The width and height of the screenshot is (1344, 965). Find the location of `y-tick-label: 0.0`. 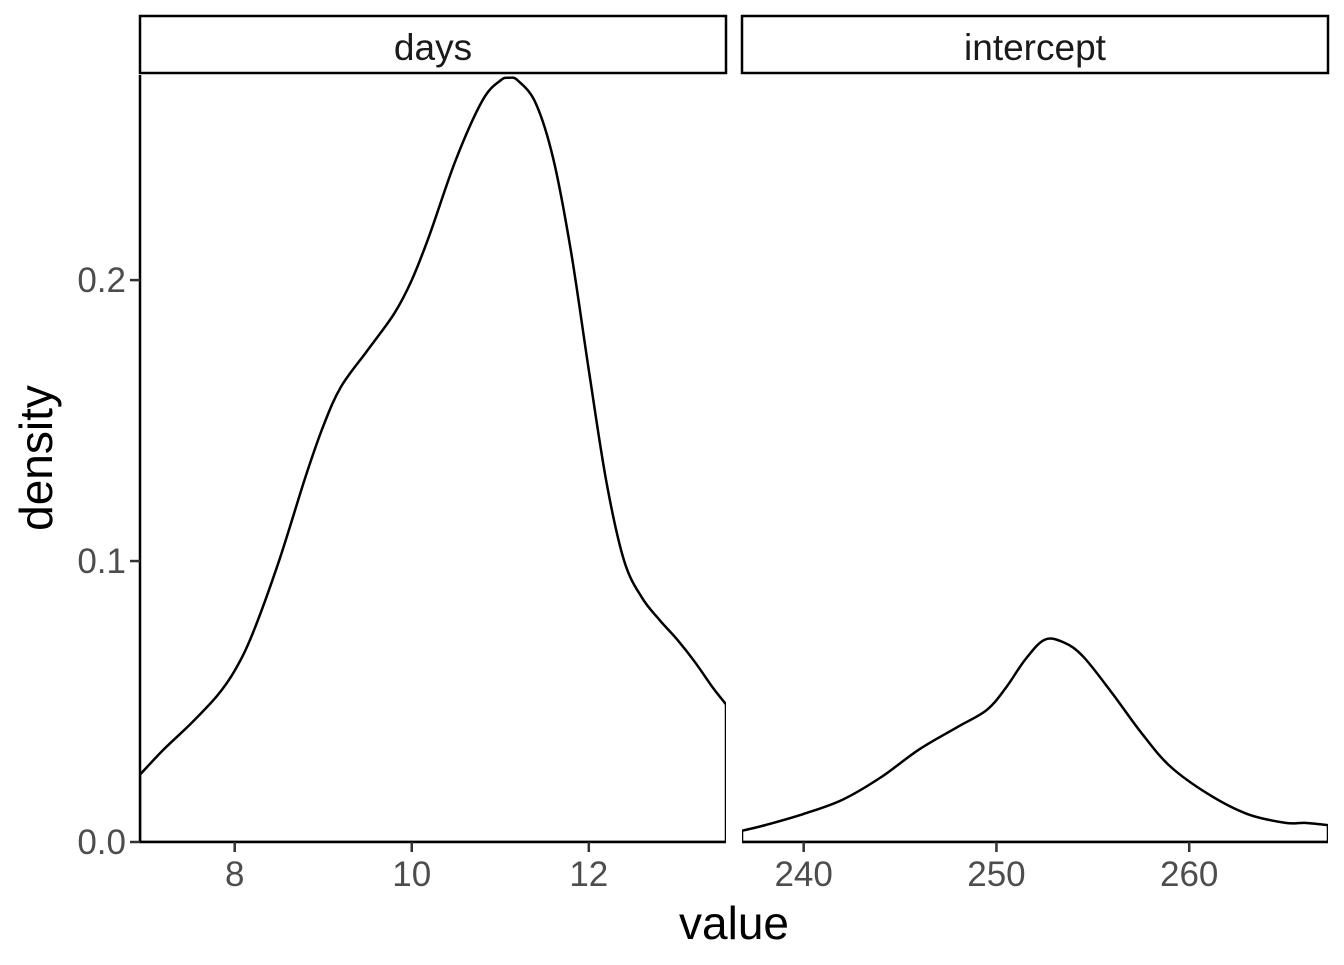

y-tick-label: 0.0 is located at coordinates (101, 842).